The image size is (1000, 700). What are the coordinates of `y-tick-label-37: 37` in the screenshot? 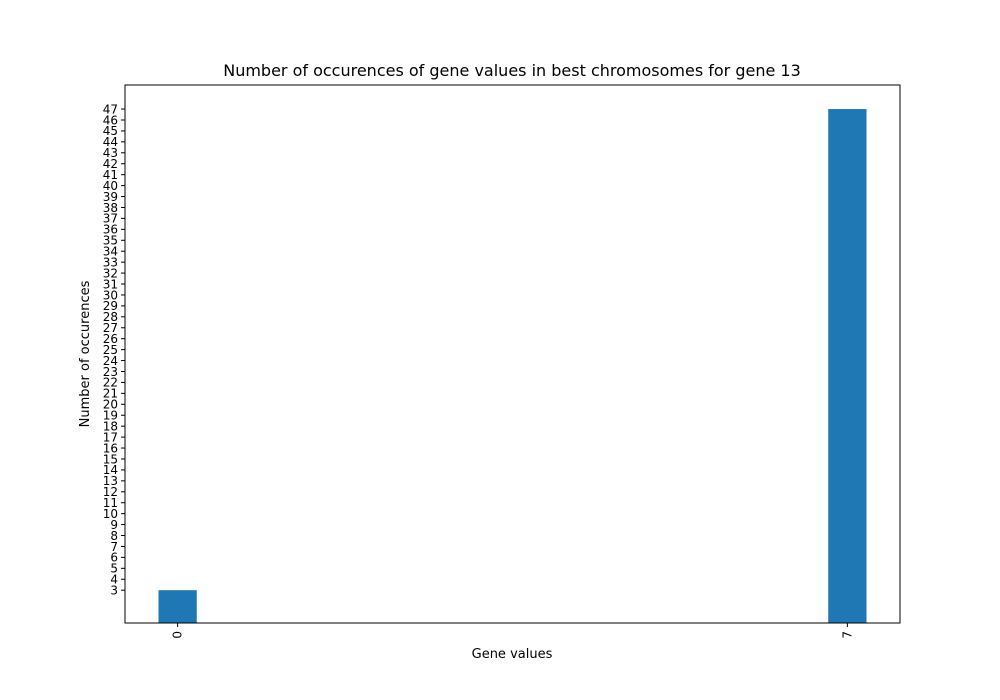 It's located at (110, 219).